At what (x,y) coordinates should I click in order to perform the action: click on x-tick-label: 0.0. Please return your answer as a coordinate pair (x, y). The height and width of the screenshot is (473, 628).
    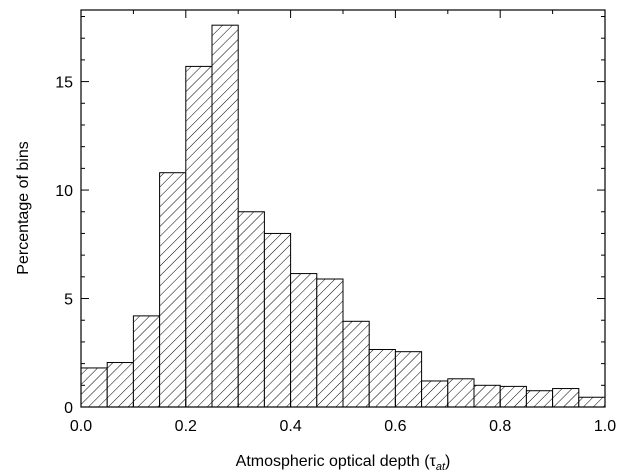
    Looking at the image, I should click on (81, 426).